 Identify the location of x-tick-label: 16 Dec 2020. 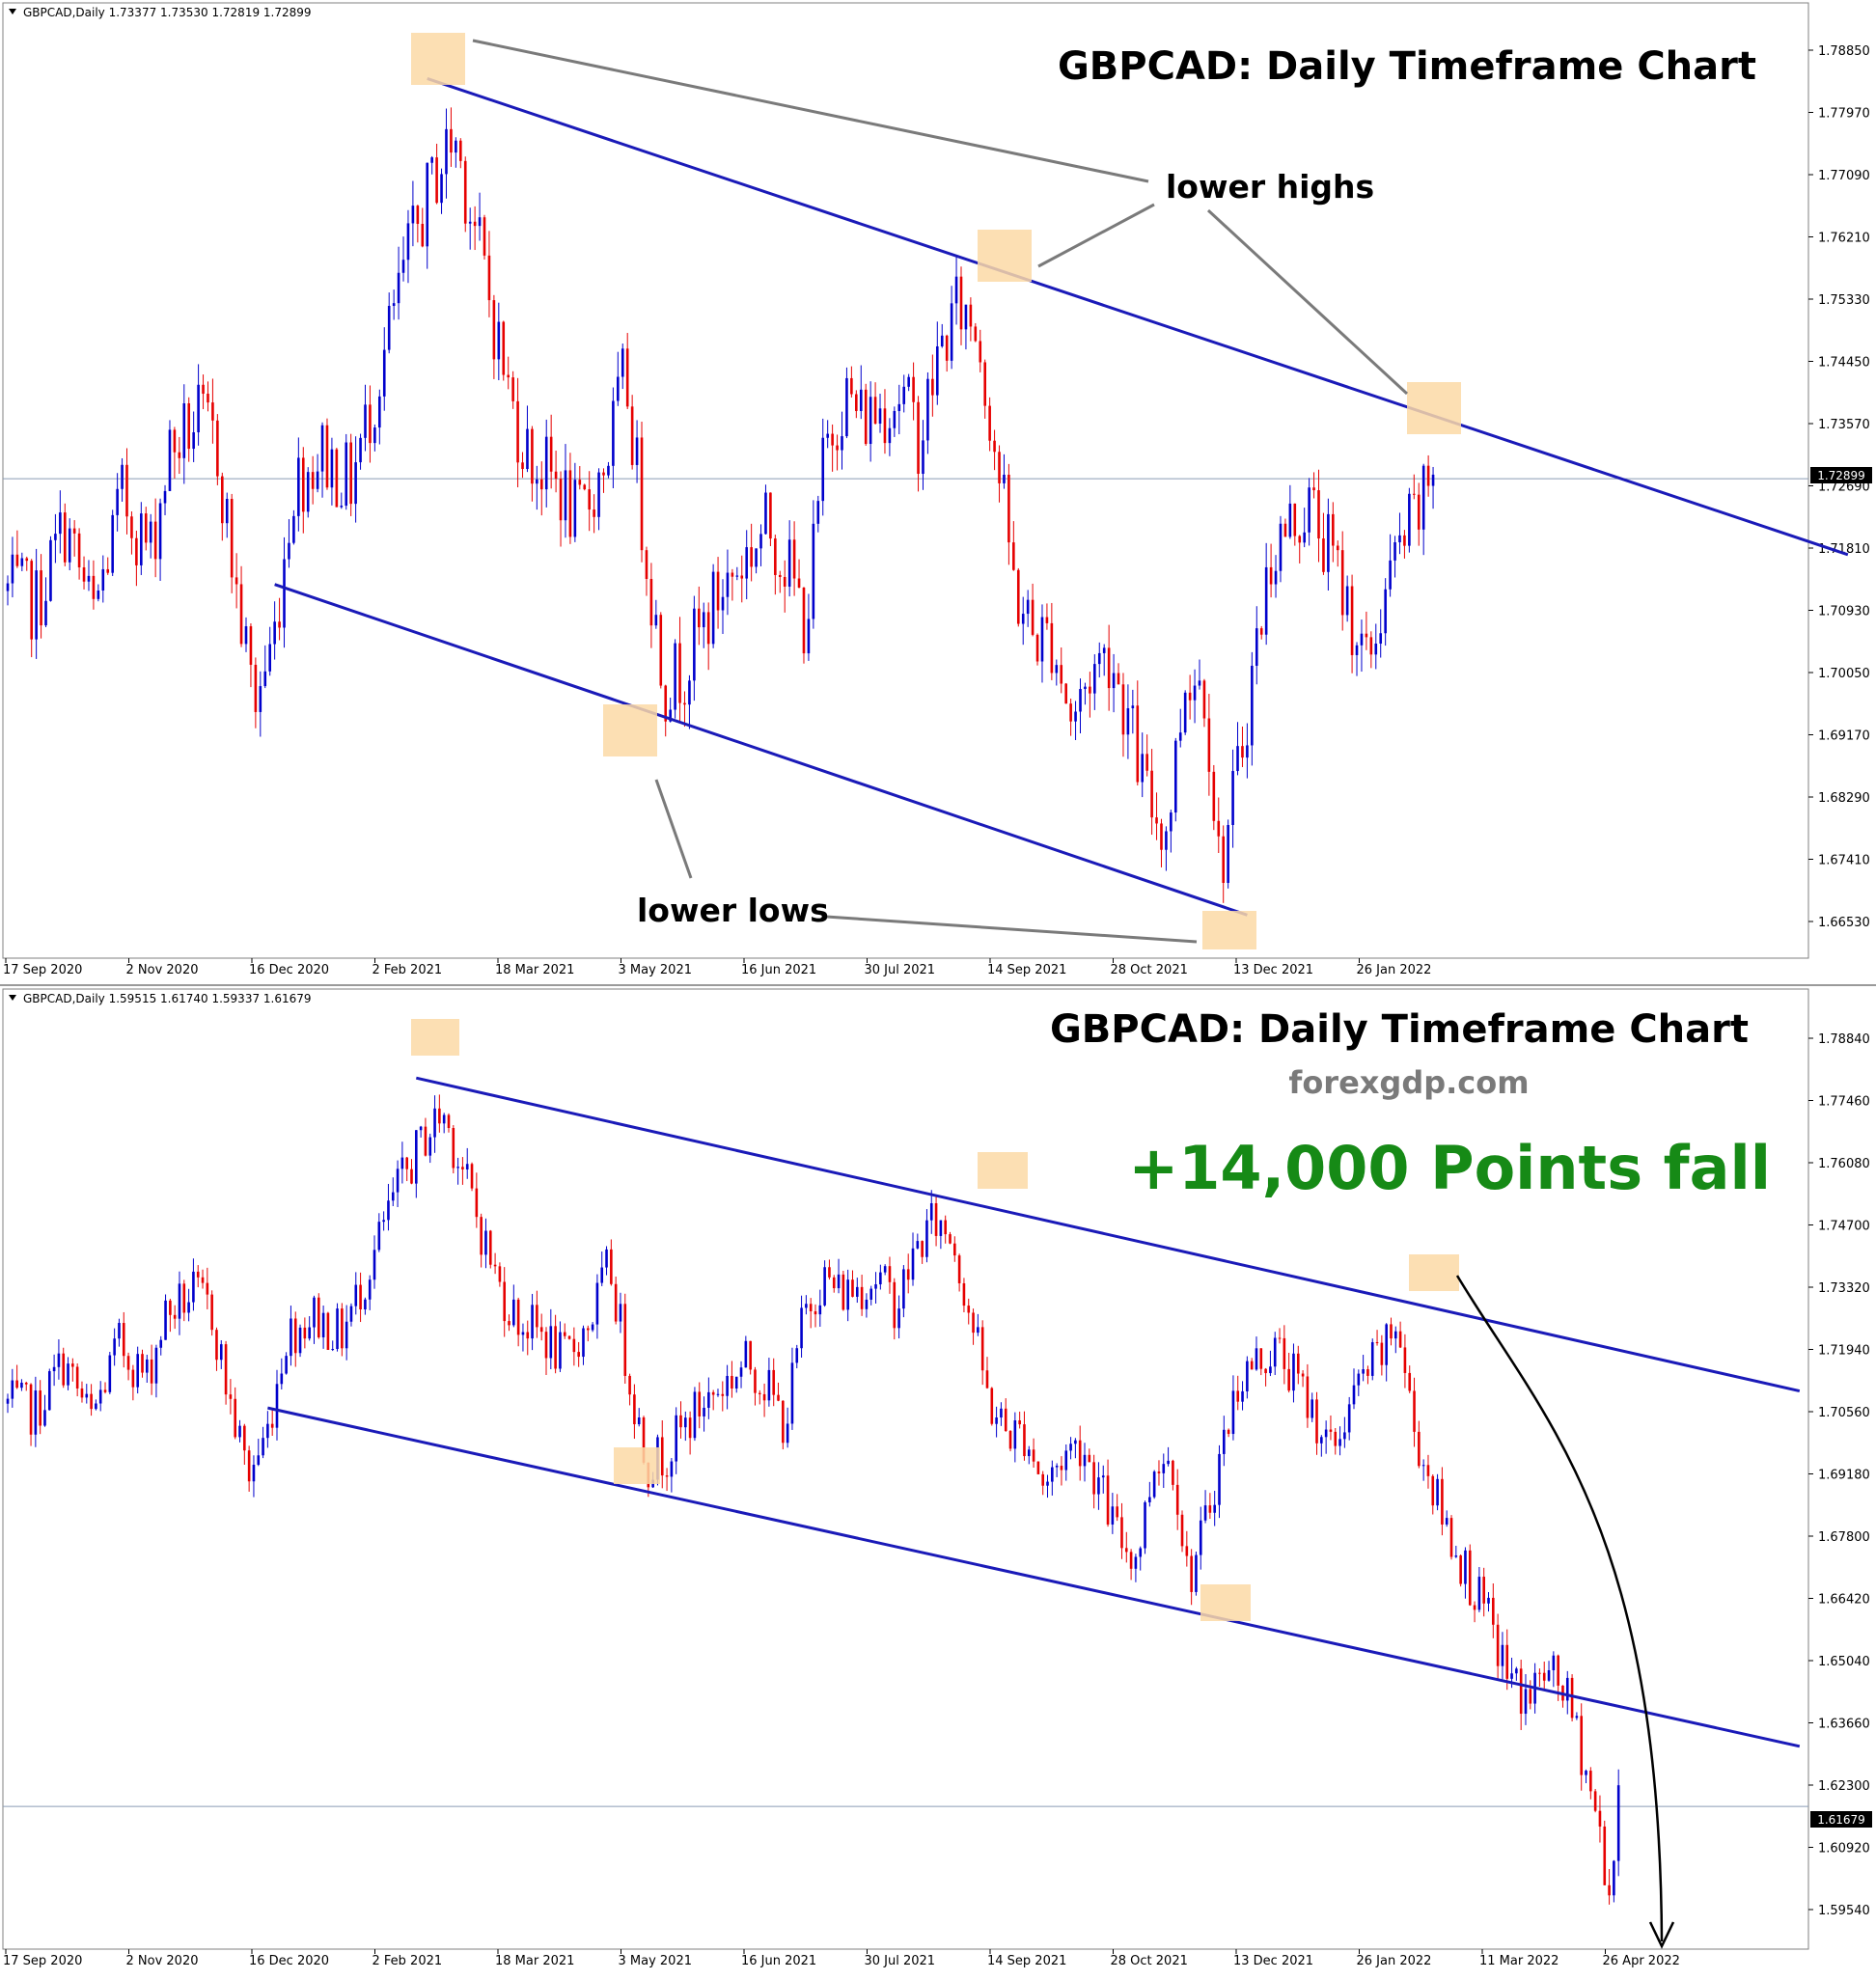
(289, 970).